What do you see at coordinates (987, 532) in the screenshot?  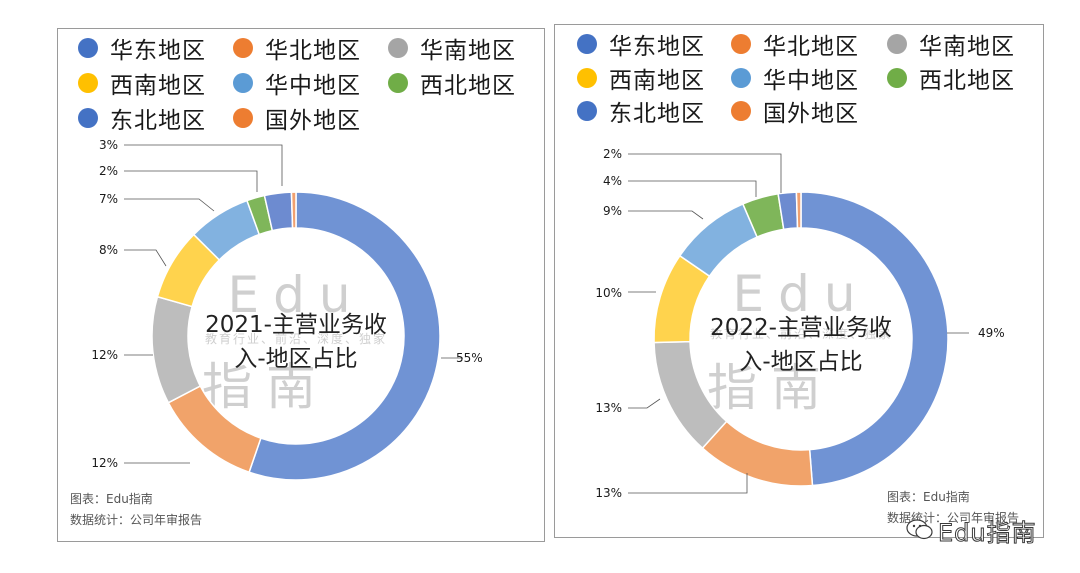 I see `wechat-text: Edu指南` at bounding box center [987, 532].